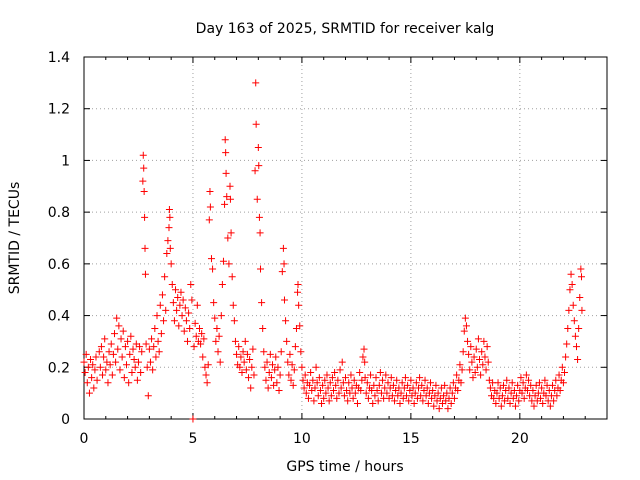 The image size is (640, 480). Describe the element at coordinates (520, 439) in the screenshot. I see `x-tick-label: 20` at that location.